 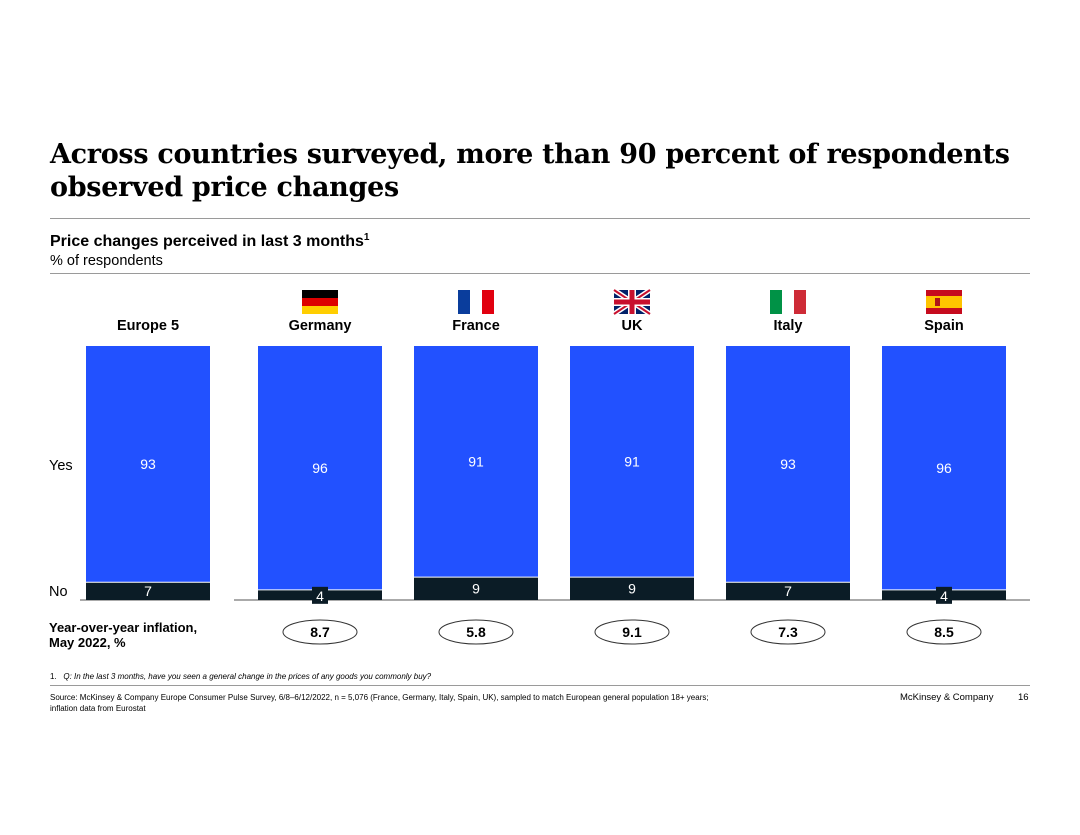 I want to click on yes-value-label-uk: 91, so click(x=632, y=462).